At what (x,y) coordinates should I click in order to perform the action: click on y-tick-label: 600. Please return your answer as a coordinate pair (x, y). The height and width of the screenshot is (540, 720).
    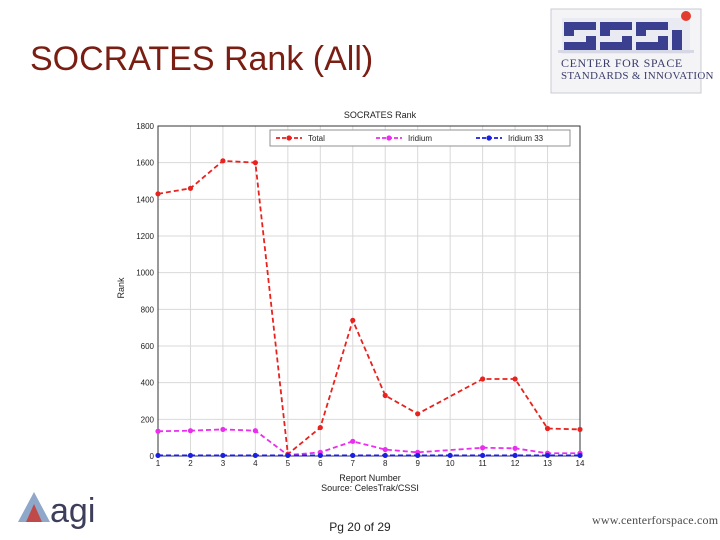
    Looking at the image, I should click on (148, 346).